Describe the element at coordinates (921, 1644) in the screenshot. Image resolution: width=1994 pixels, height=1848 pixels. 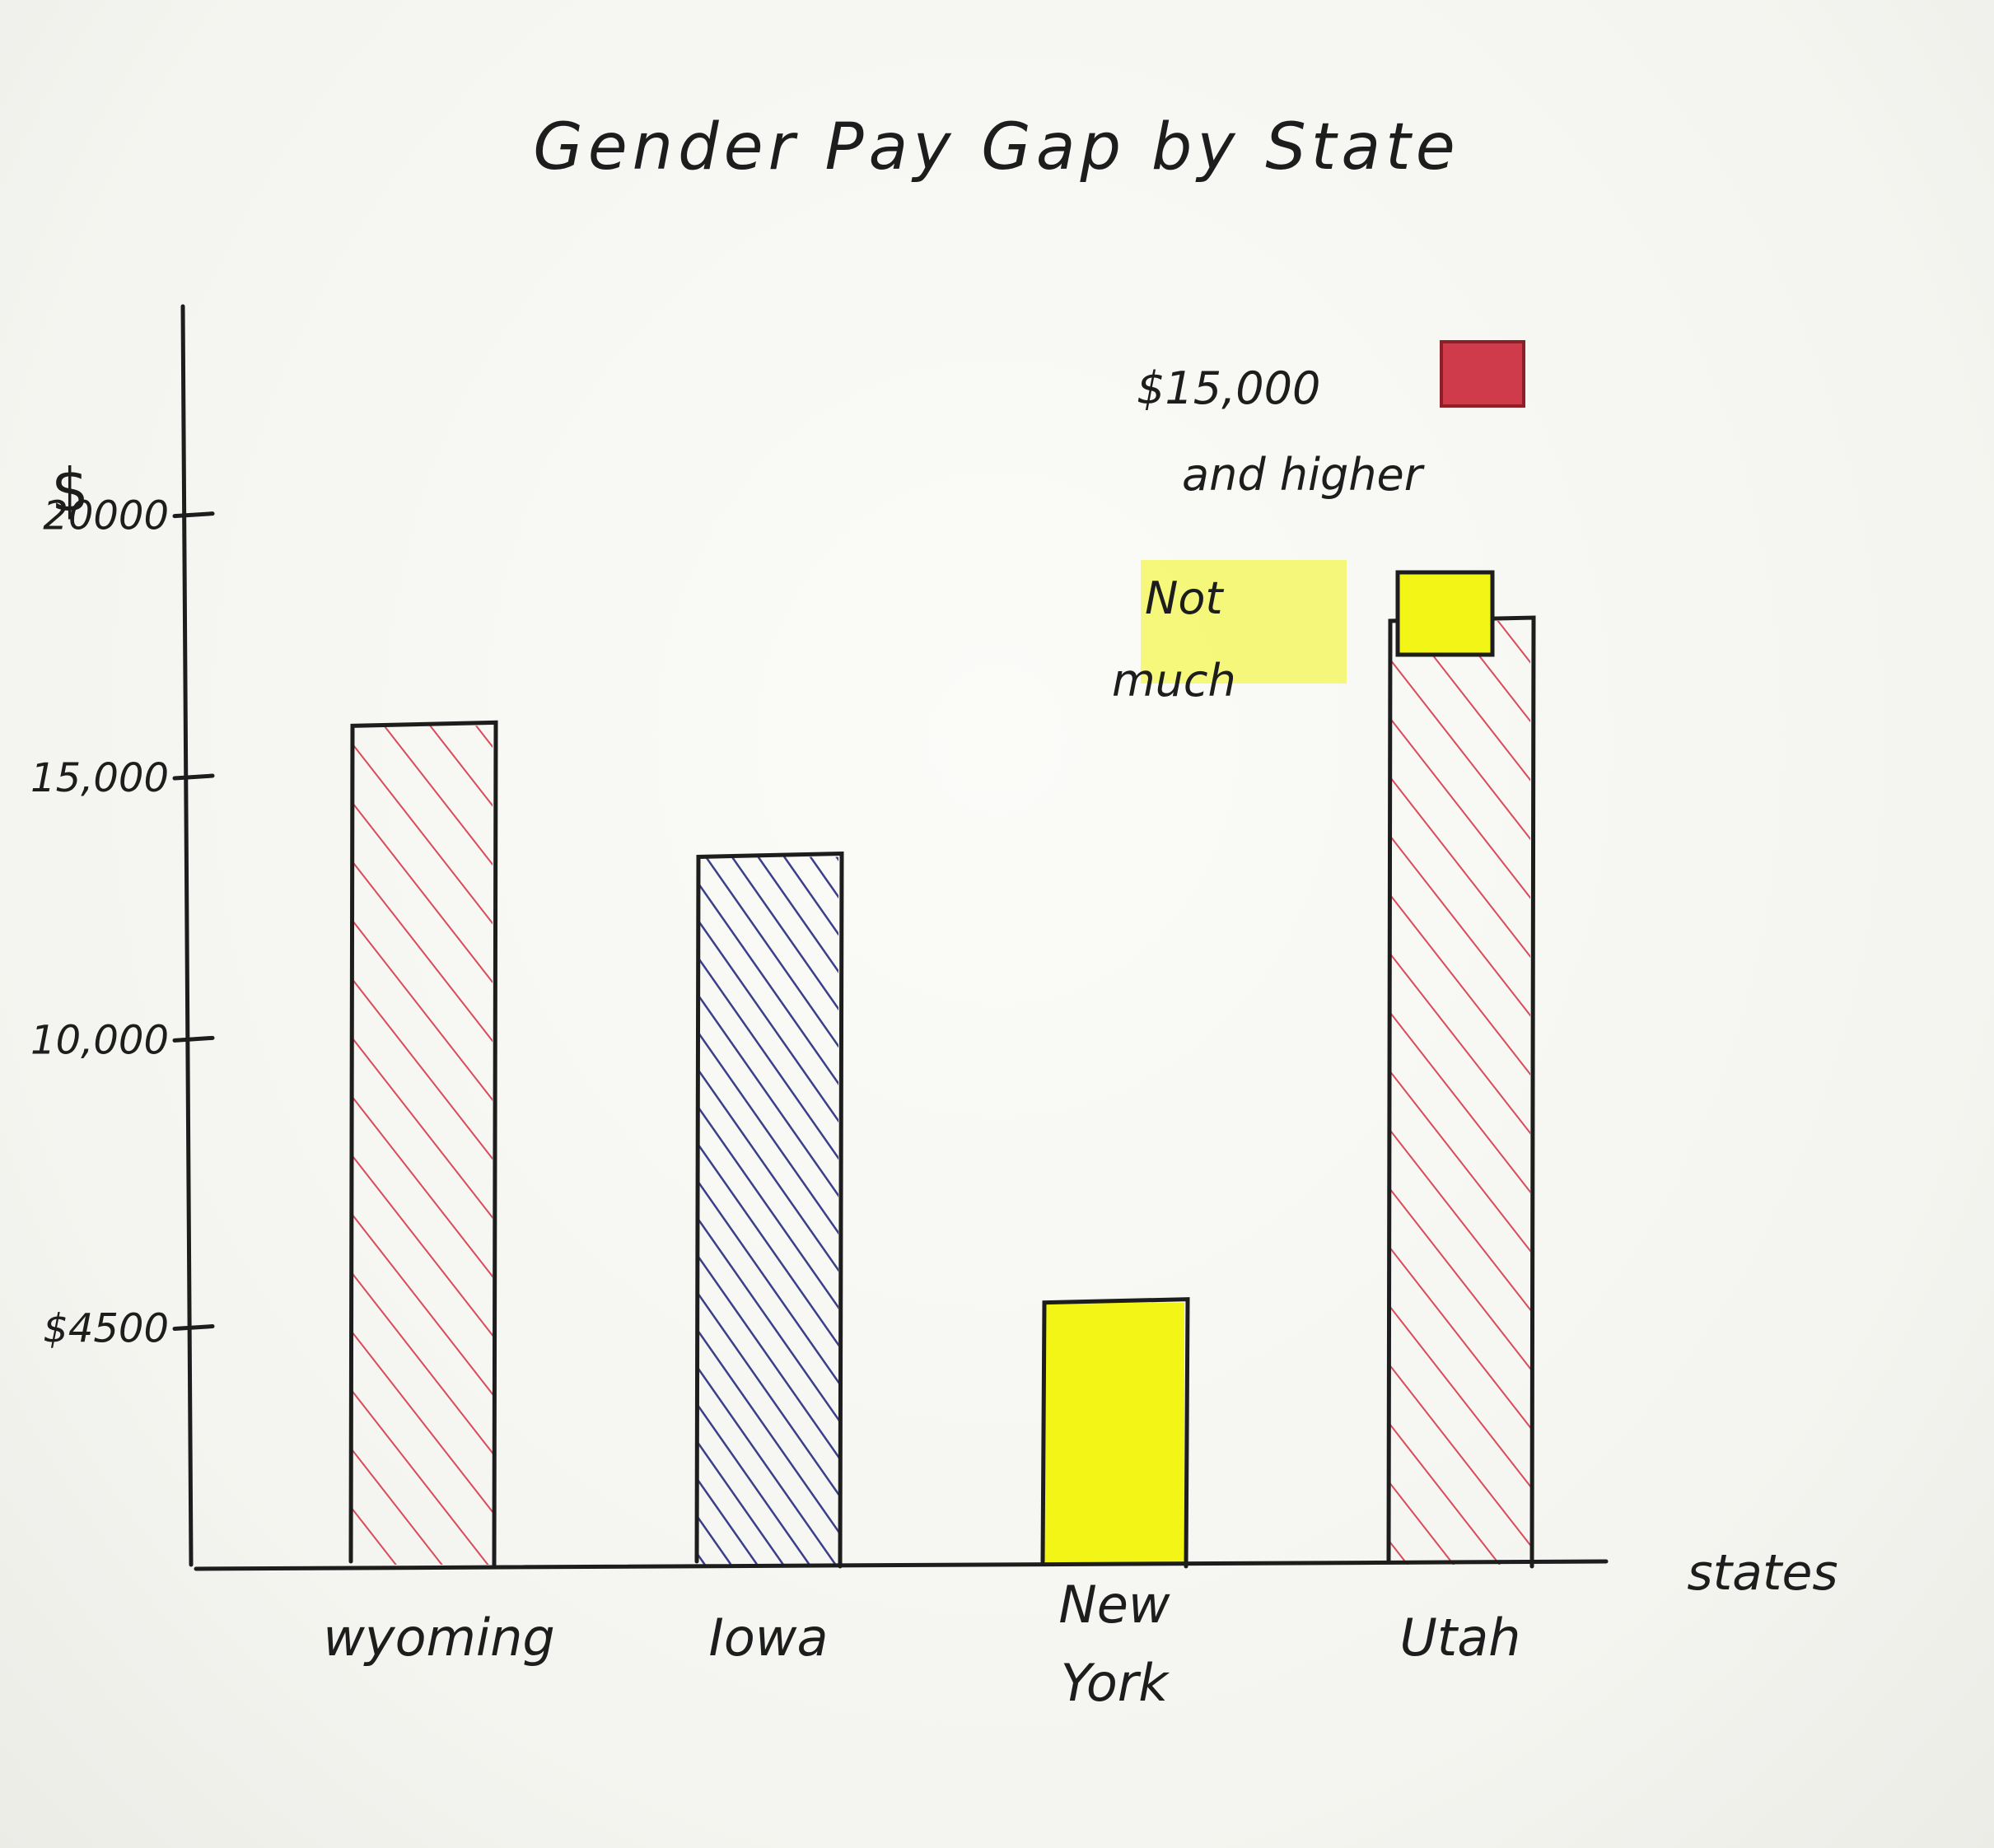
I see `x-tick-labels: wyoming Iowa New York Utah` at that location.